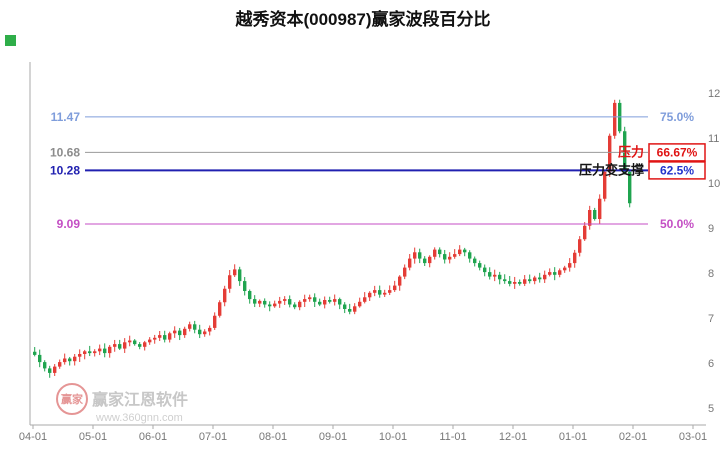 This screenshot has width=726, height=455. Describe the element at coordinates (573, 437) in the screenshot. I see `x-tick-label: 01-01` at that location.